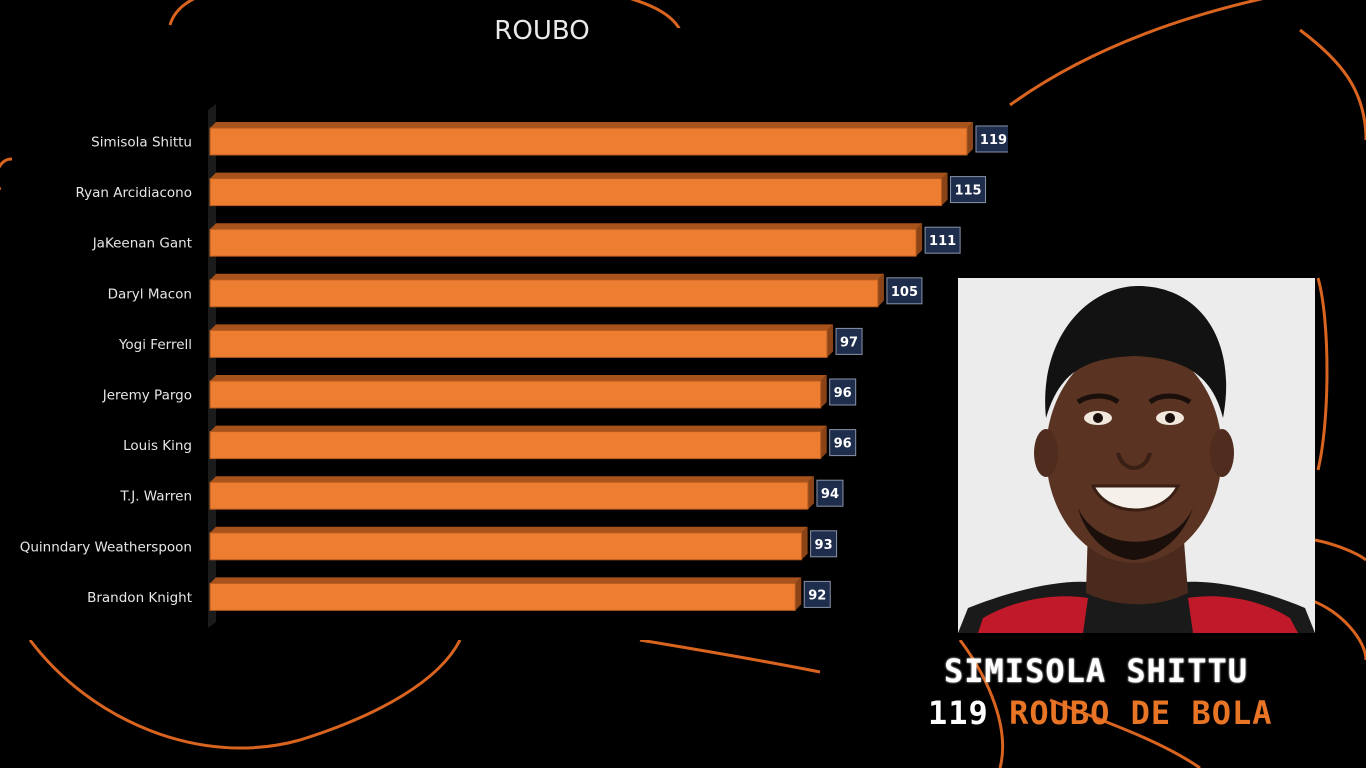 This screenshot has width=1366, height=768. I want to click on highlight-stat: 119 ROUBO DE BOLA, so click(1100, 713).